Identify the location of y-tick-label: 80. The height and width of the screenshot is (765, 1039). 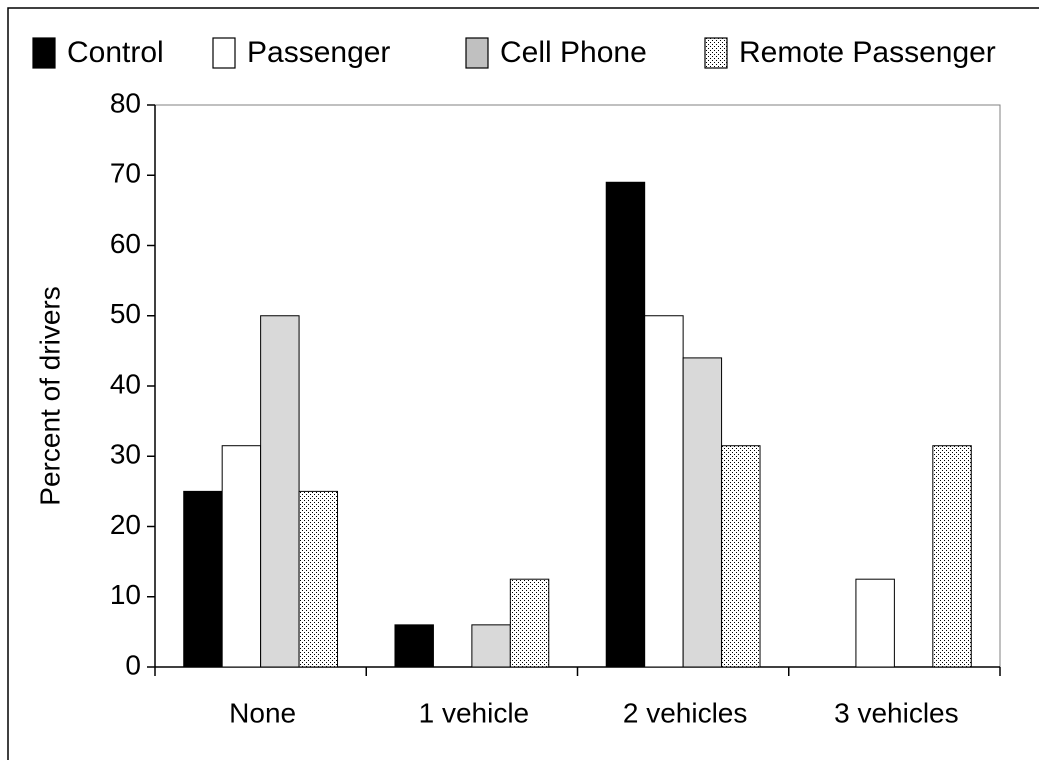
(125, 102).